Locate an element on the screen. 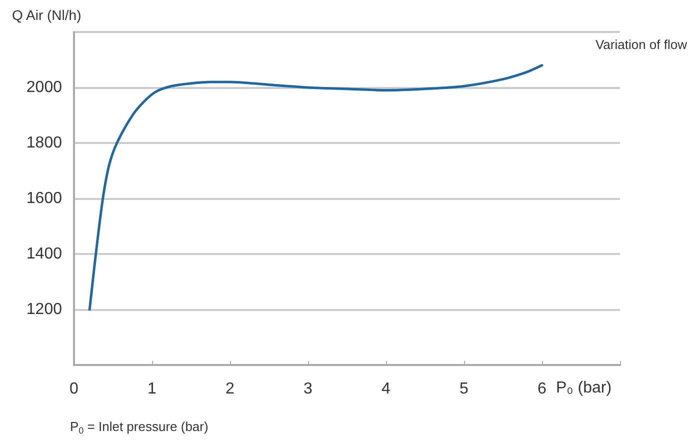  x-tick-label: 6 is located at coordinates (542, 389).